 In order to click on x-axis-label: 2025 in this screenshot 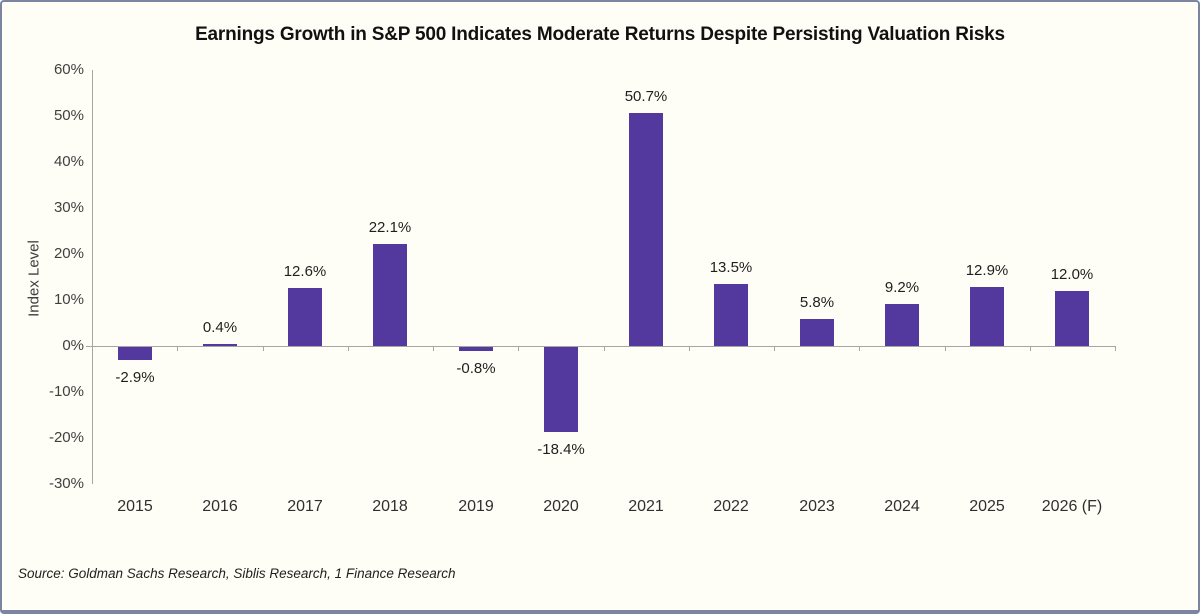, I will do `click(987, 506)`.